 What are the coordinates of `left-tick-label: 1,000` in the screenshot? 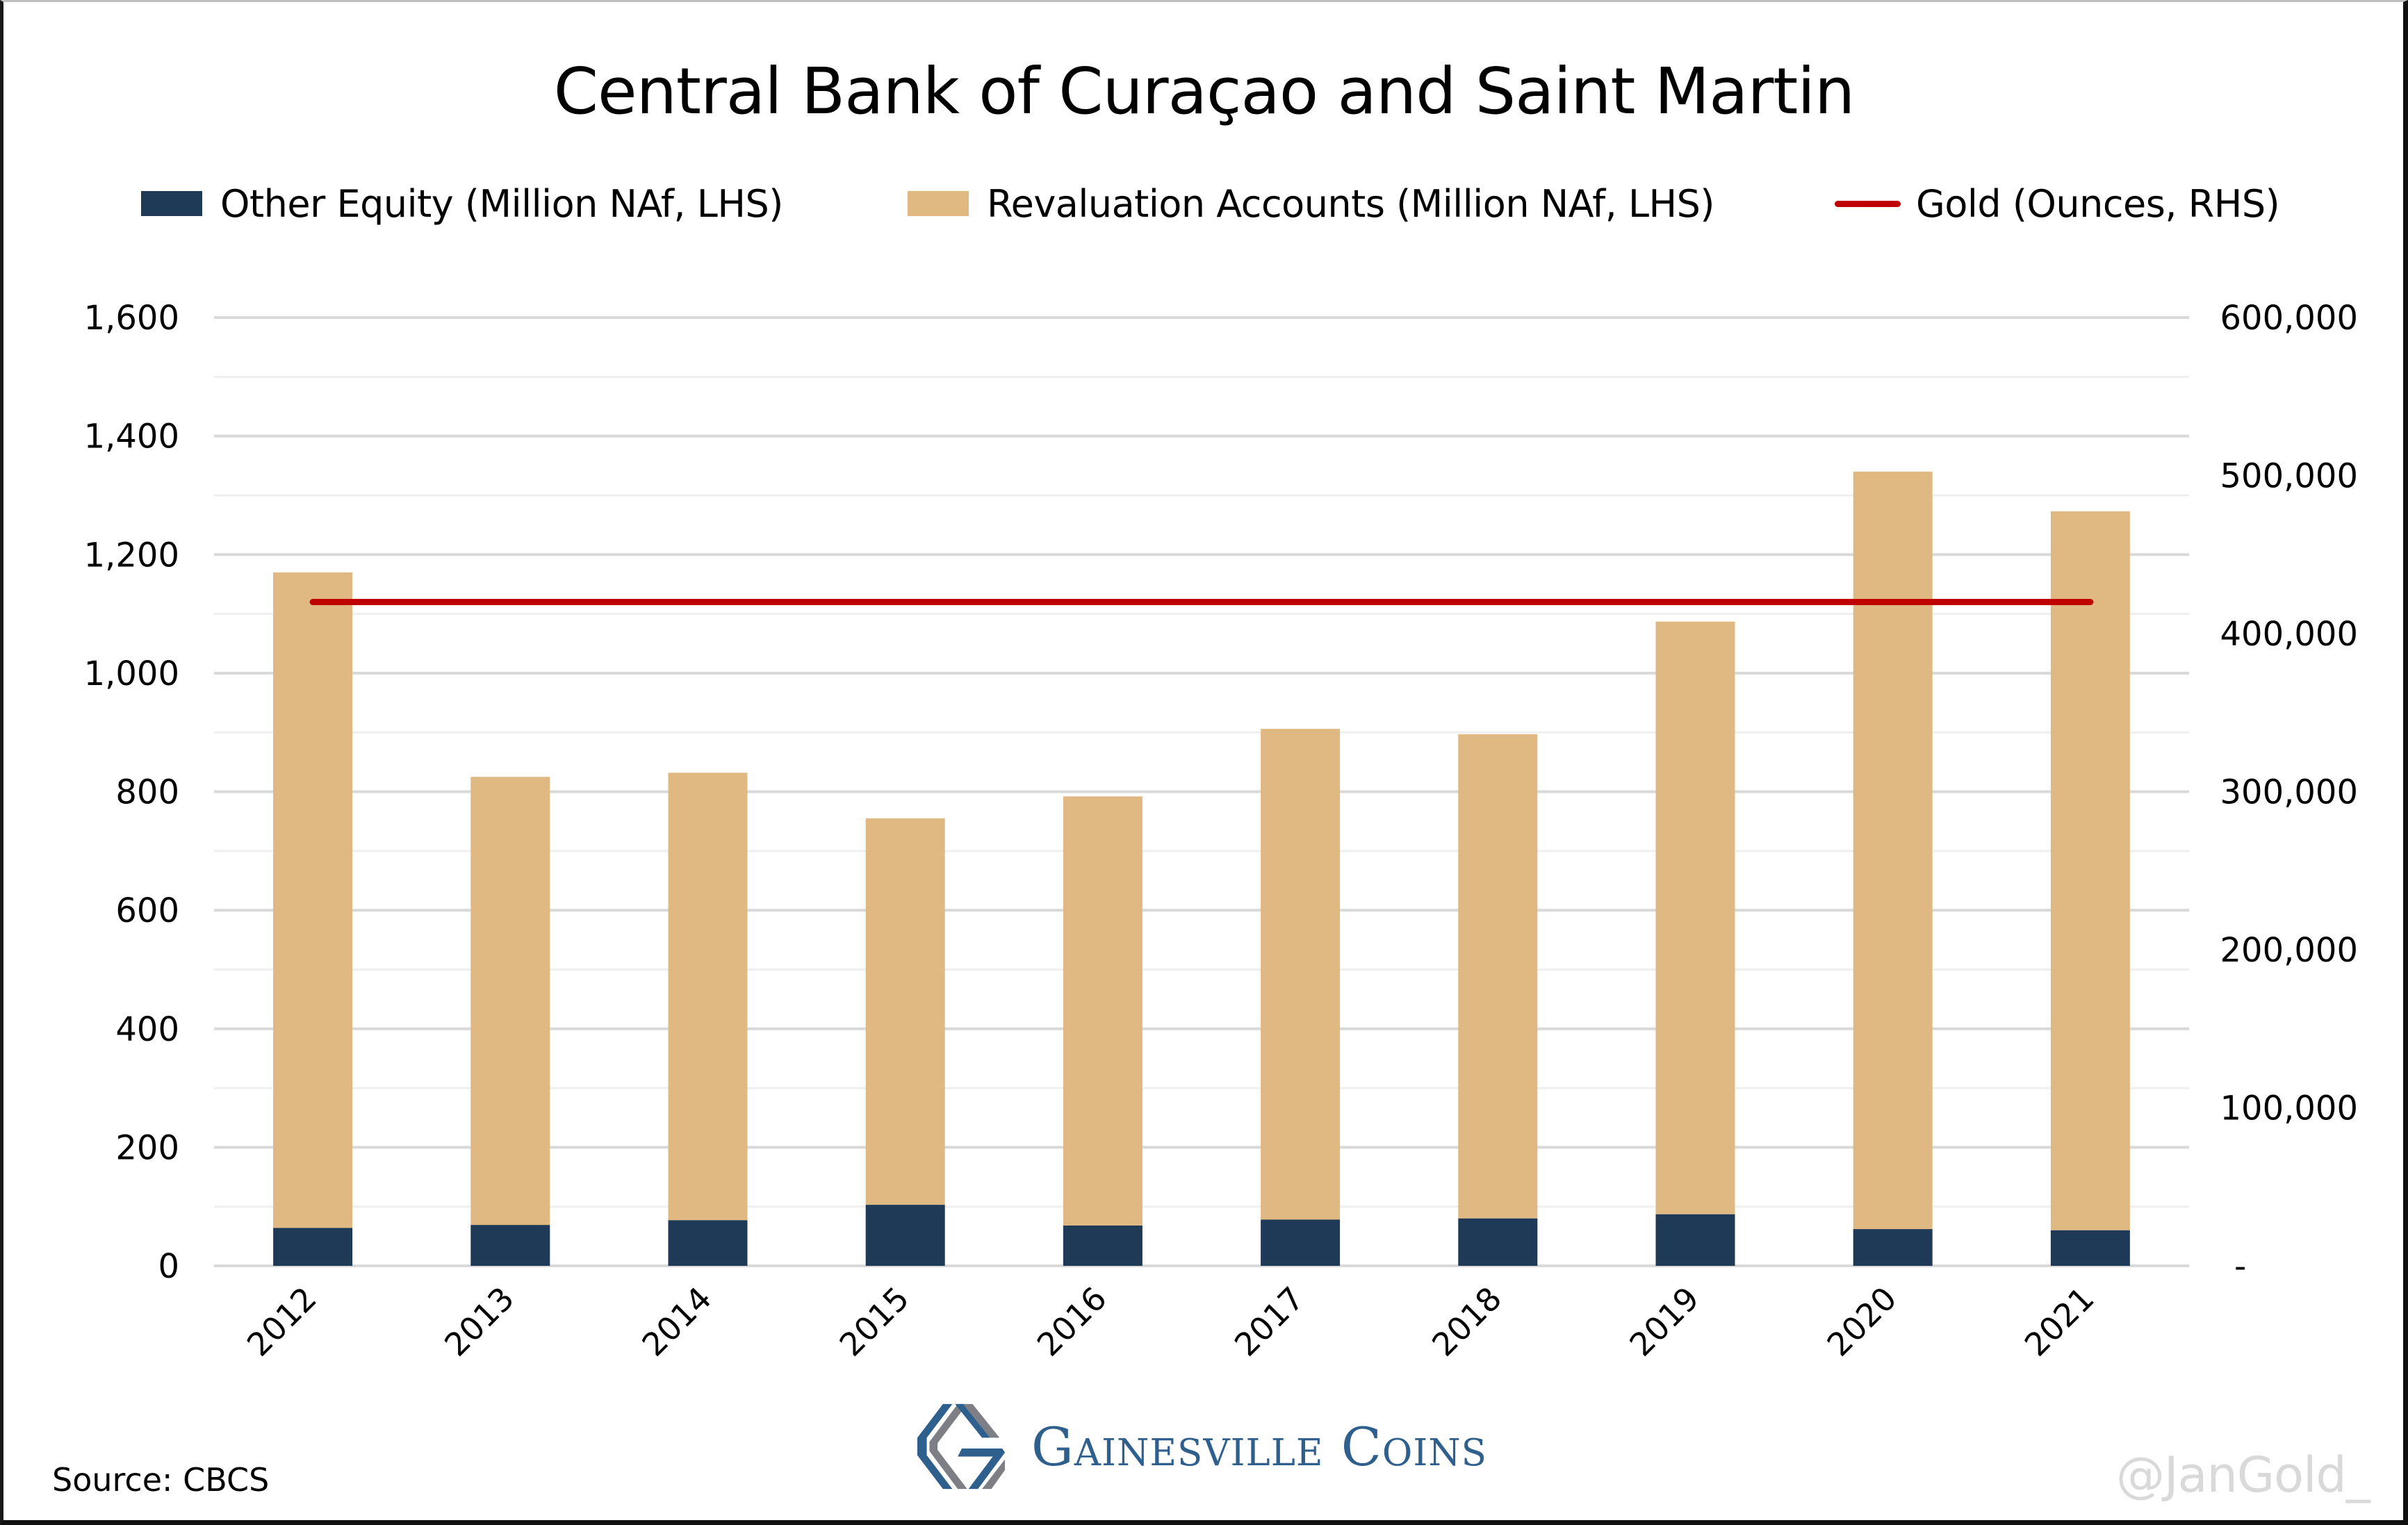 It's located at (131, 673).